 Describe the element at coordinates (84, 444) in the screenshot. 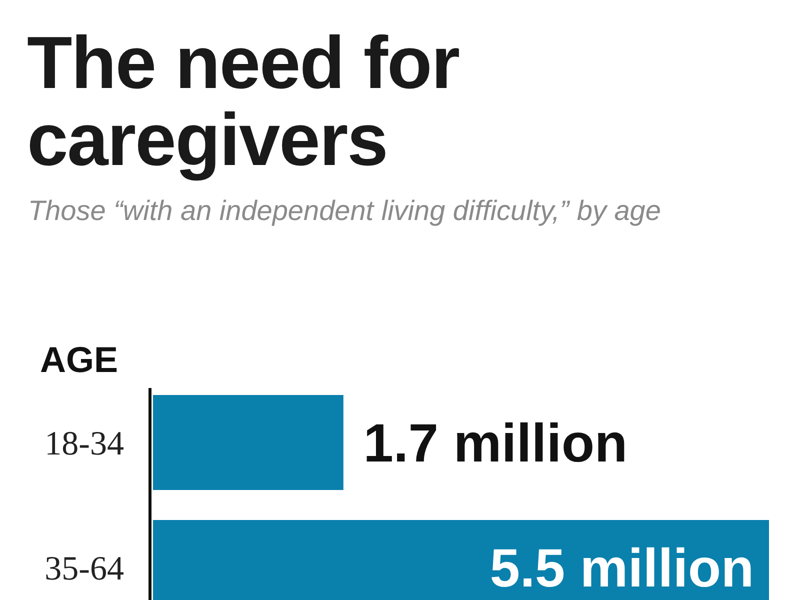

I see `y-tick-label: 18-34` at that location.